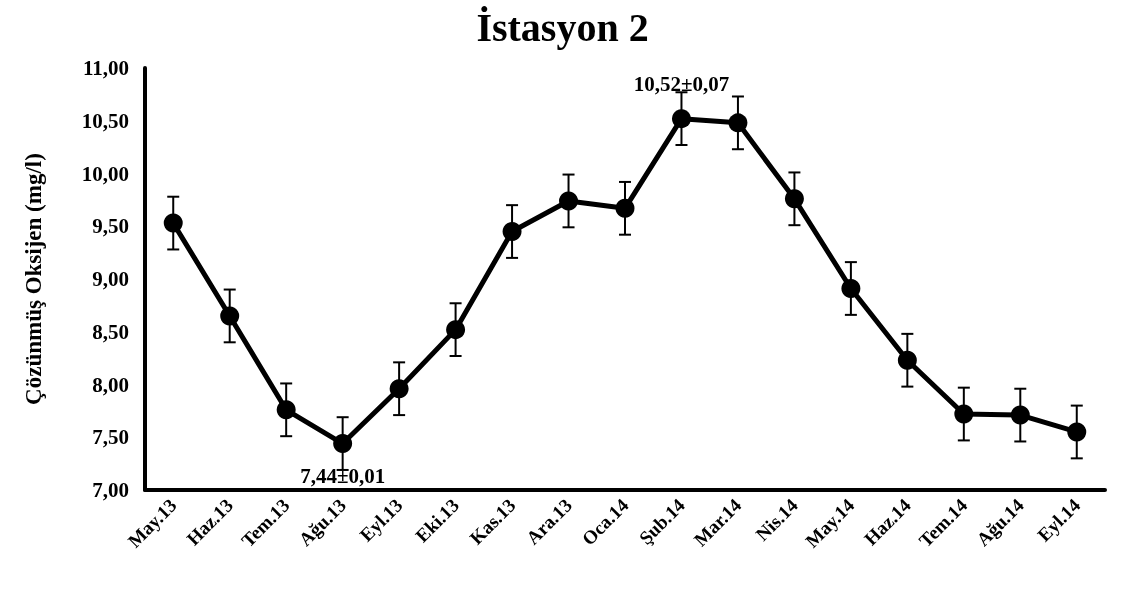 Image resolution: width=1125 pixels, height=590 pixels. Describe the element at coordinates (105, 120) in the screenshot. I see `y-tick-label: 10,50` at that location.